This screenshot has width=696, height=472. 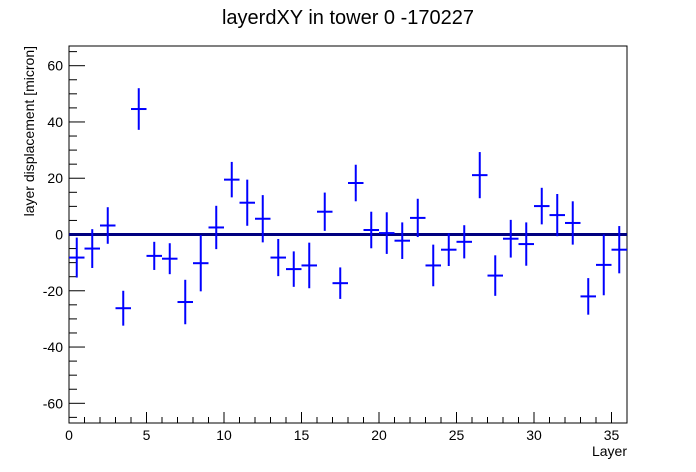 What do you see at coordinates (224, 435) in the screenshot?
I see `x-tick-label: 10` at bounding box center [224, 435].